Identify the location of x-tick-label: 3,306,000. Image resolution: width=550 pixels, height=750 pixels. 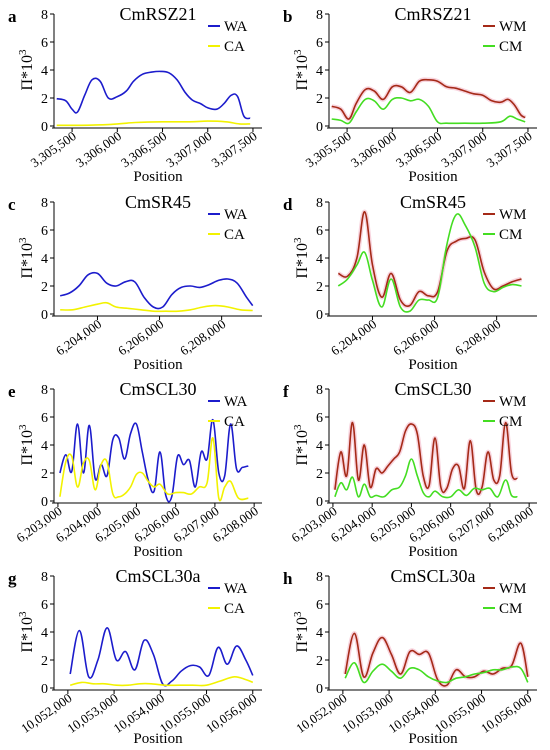
(373, 149).